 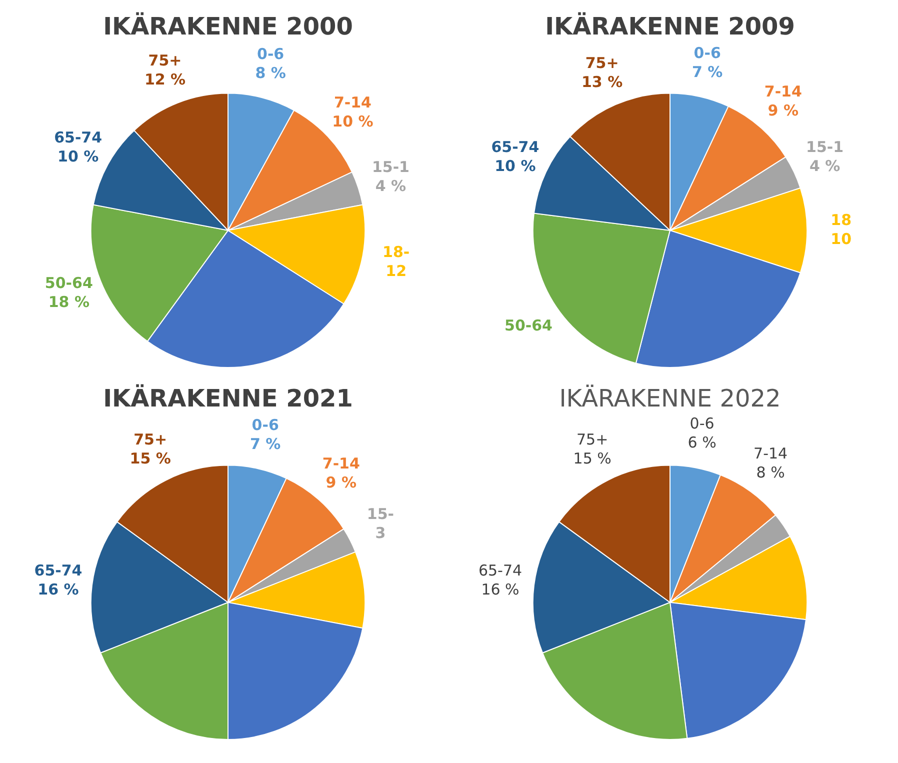 What do you see at coordinates (396, 271) in the screenshot?
I see `data-label: 12` at bounding box center [396, 271].